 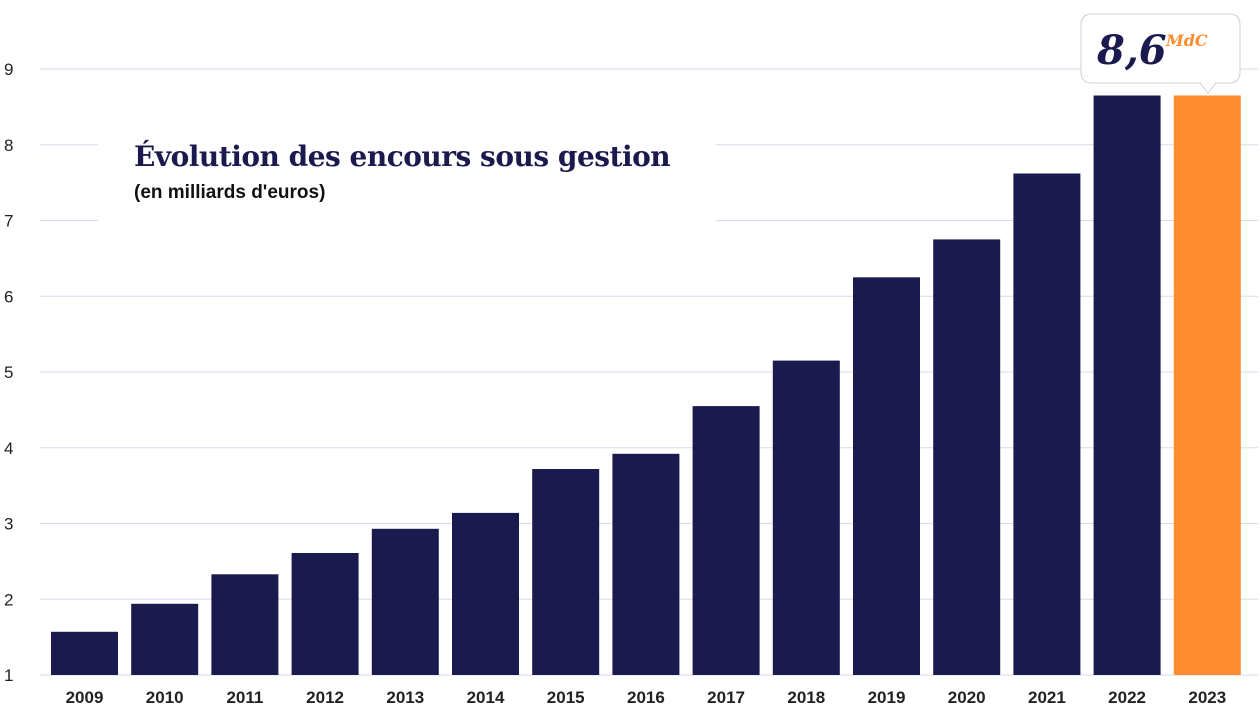 I want to click on y-tick-label: 6, so click(x=8, y=296).